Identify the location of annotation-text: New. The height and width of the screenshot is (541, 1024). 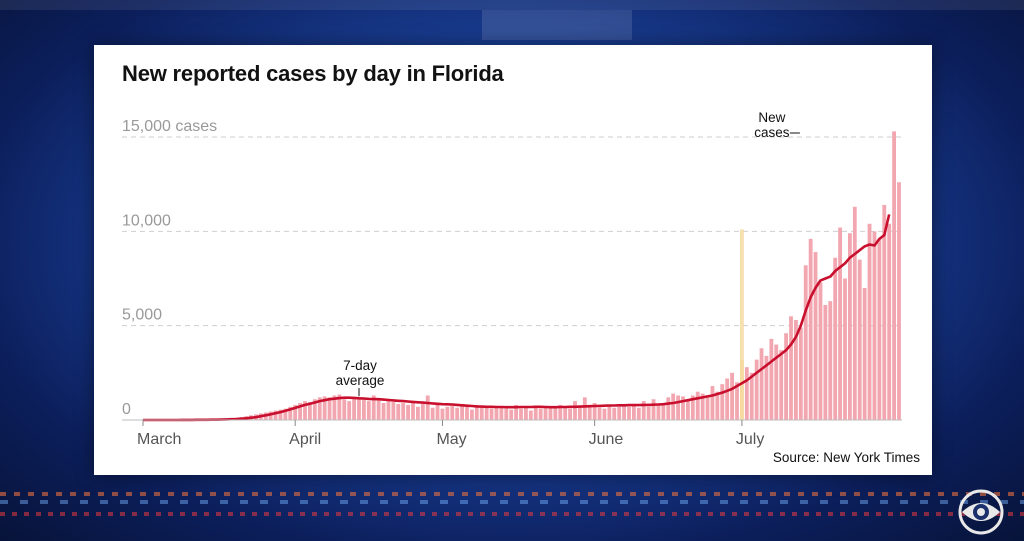
(771, 117).